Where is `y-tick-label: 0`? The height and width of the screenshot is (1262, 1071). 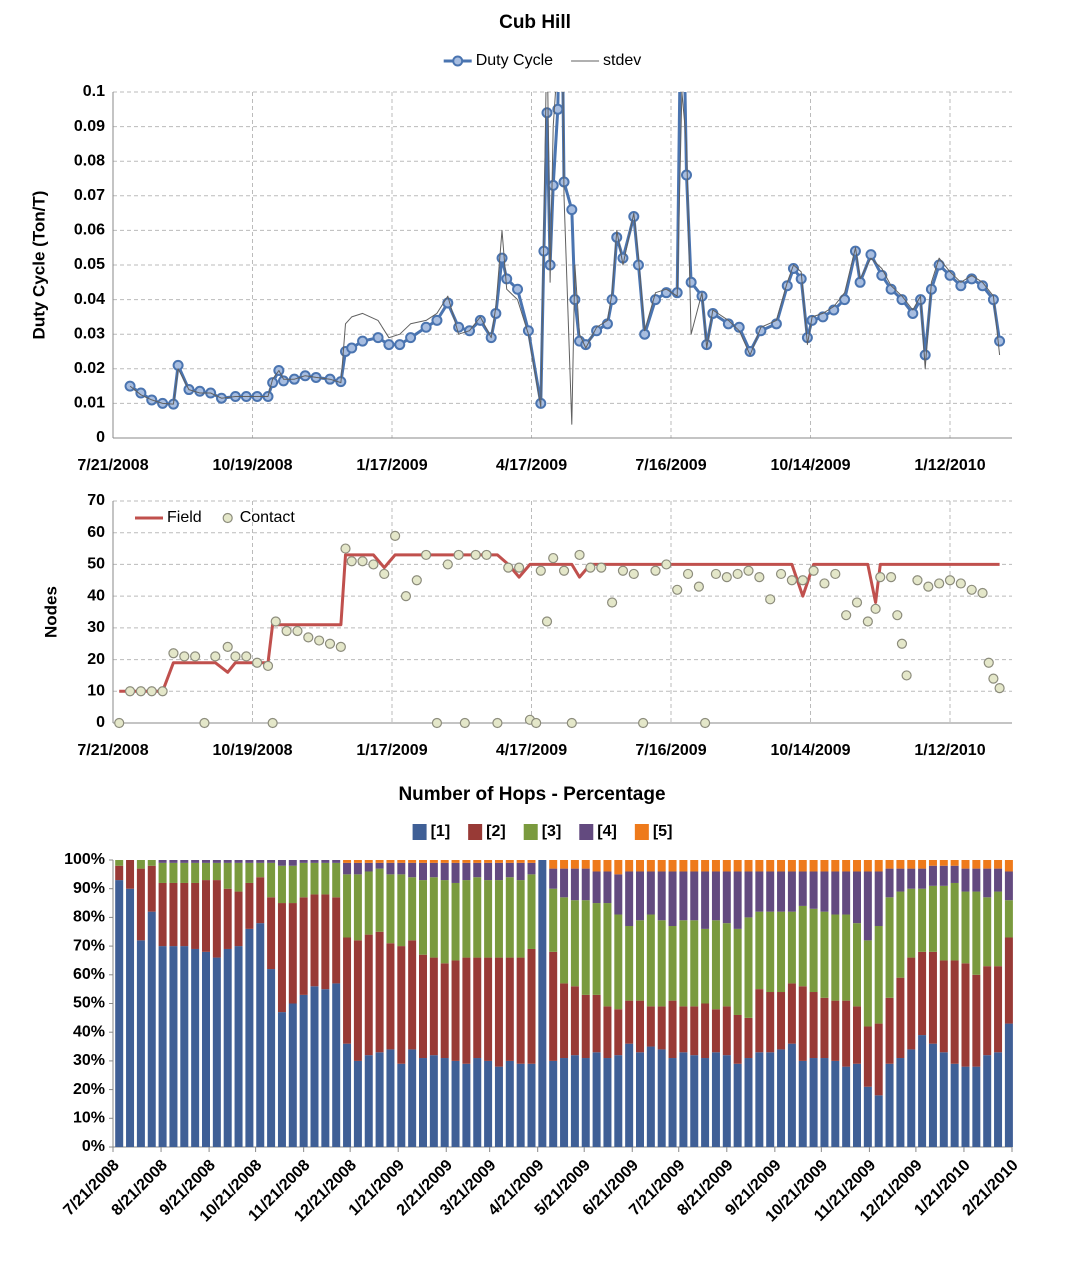
y-tick-label: 0 is located at coordinates (100, 722).